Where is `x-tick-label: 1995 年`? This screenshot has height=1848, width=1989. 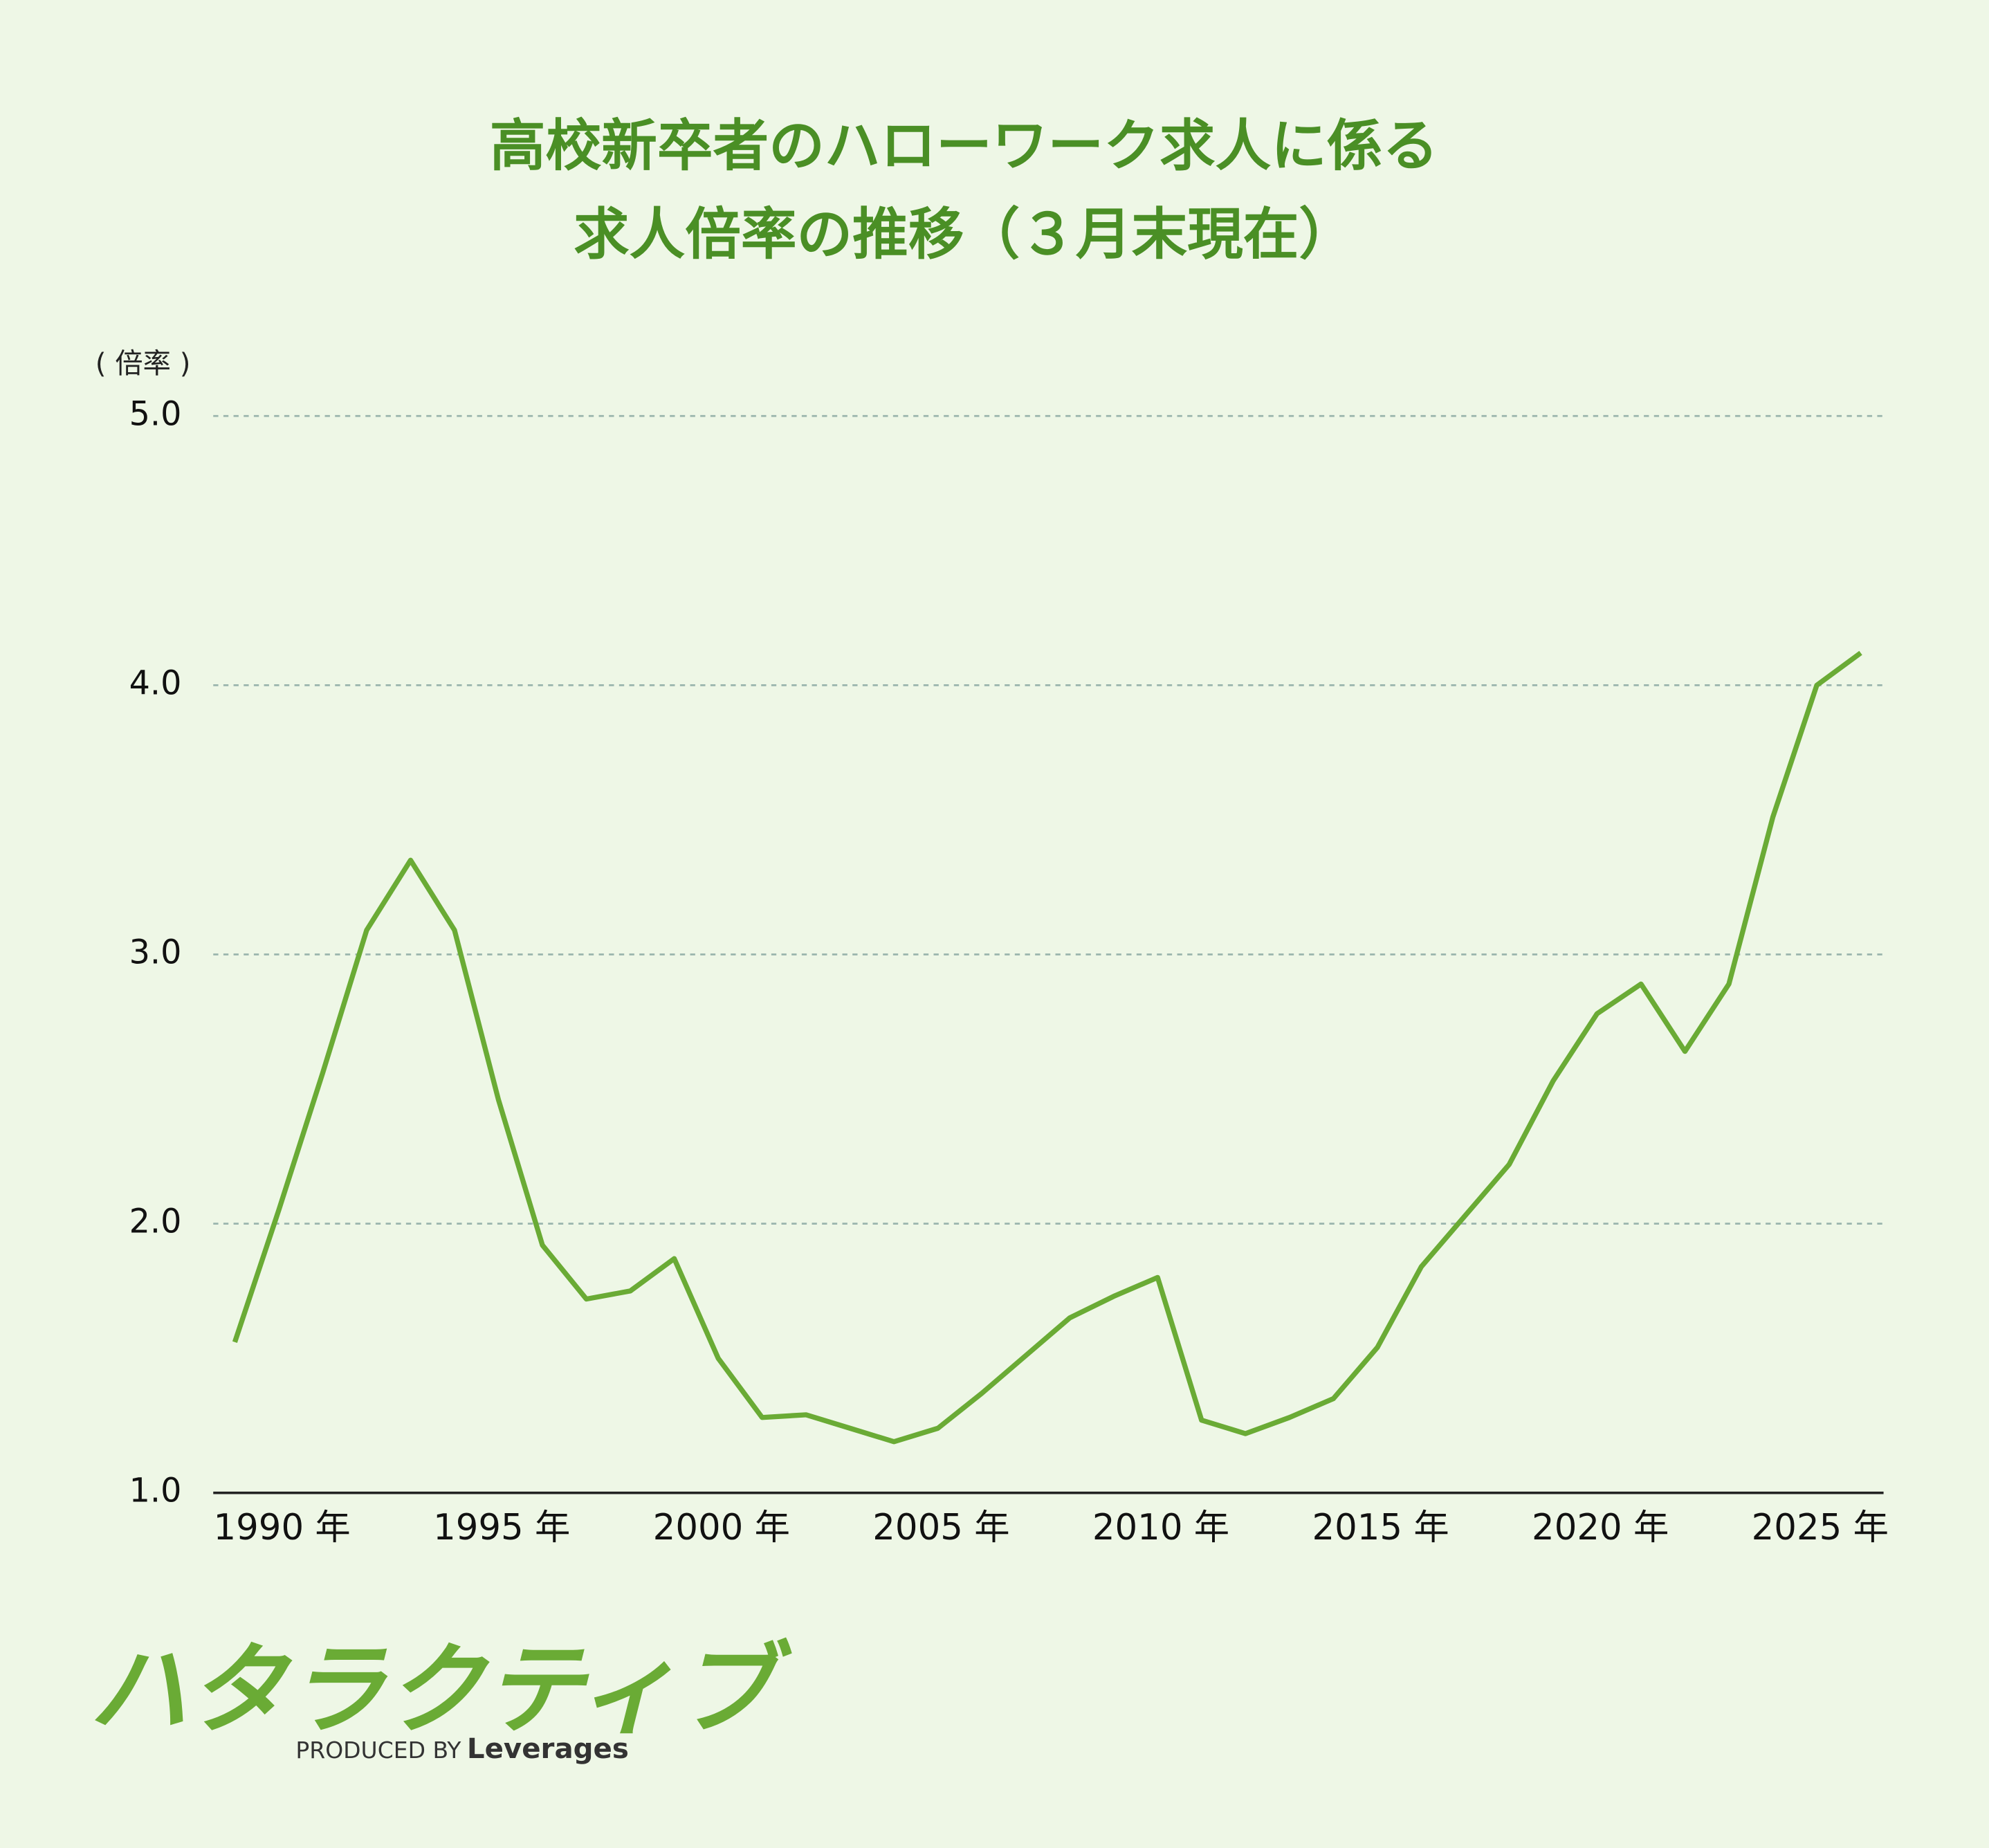 x-tick-label: 1995 年 is located at coordinates (501, 1527).